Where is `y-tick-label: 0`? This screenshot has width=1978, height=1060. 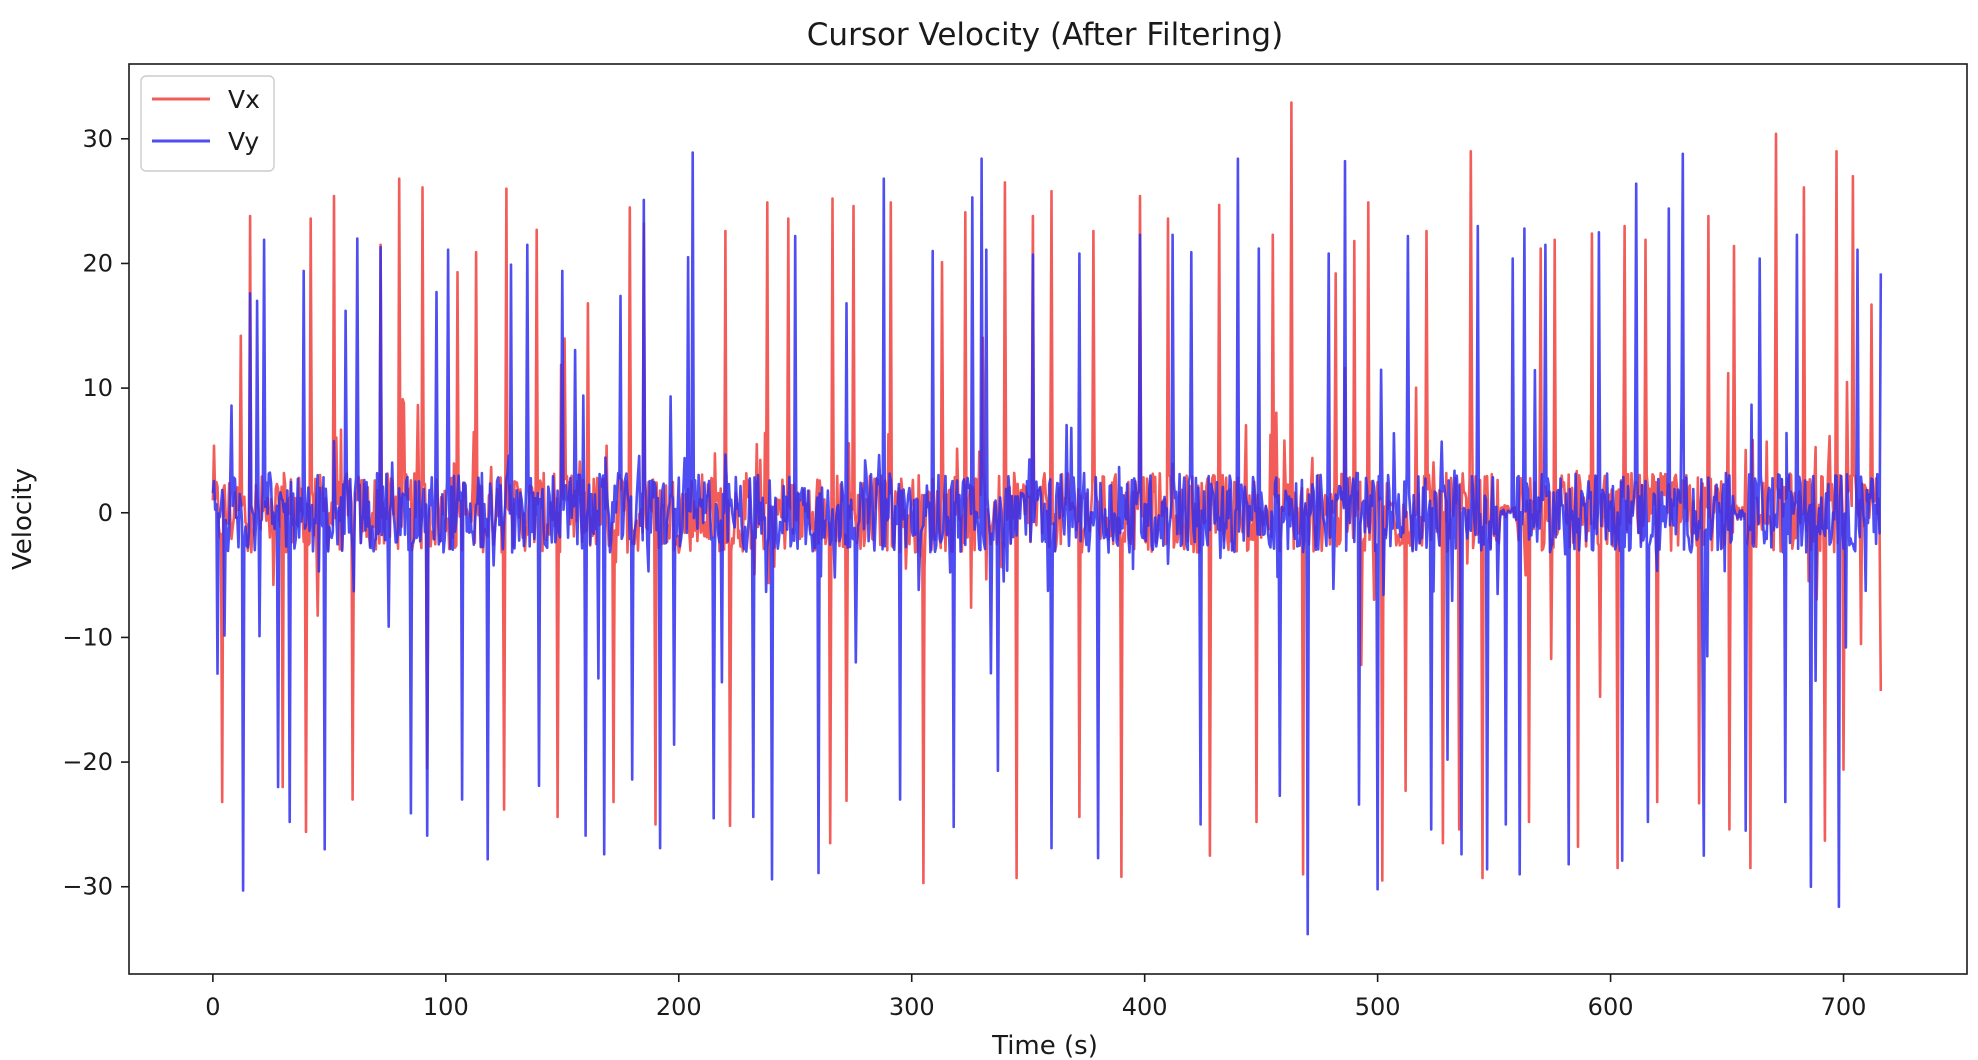
y-tick-label: 0 is located at coordinates (105, 513).